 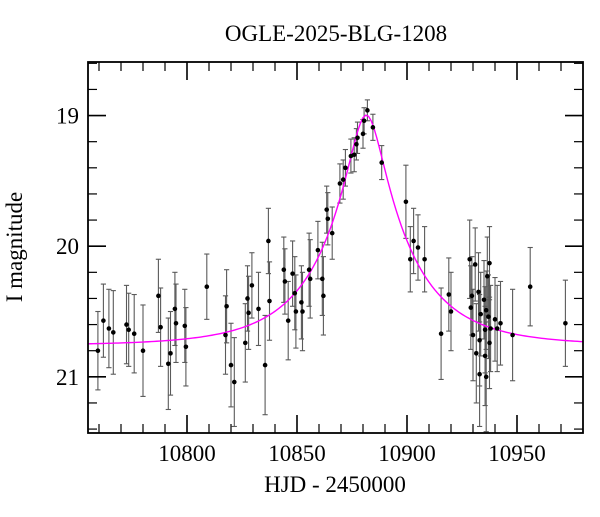 I want to click on y-tick-label: 19, so click(x=67, y=116).